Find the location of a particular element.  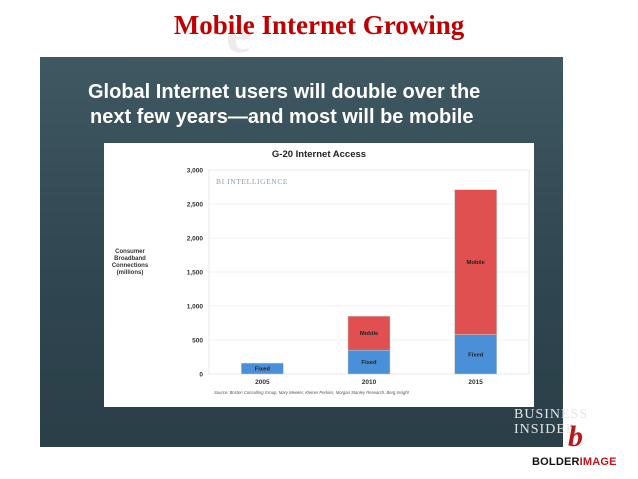

slide-title: Mobile Internet Growing is located at coordinates (319, 25).